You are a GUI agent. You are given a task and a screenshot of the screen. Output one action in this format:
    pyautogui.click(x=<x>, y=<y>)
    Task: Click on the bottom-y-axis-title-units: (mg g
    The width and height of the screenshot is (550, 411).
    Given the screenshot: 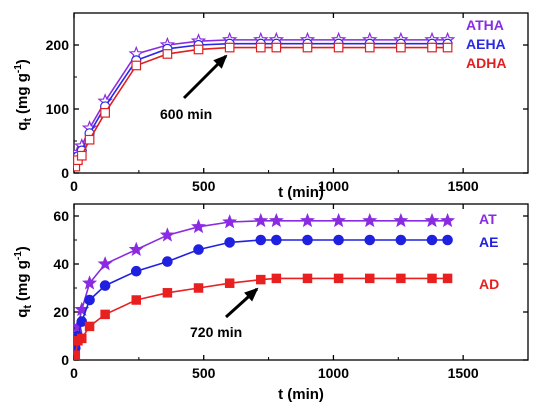 What is the action you would take?
    pyautogui.click(x=22, y=280)
    